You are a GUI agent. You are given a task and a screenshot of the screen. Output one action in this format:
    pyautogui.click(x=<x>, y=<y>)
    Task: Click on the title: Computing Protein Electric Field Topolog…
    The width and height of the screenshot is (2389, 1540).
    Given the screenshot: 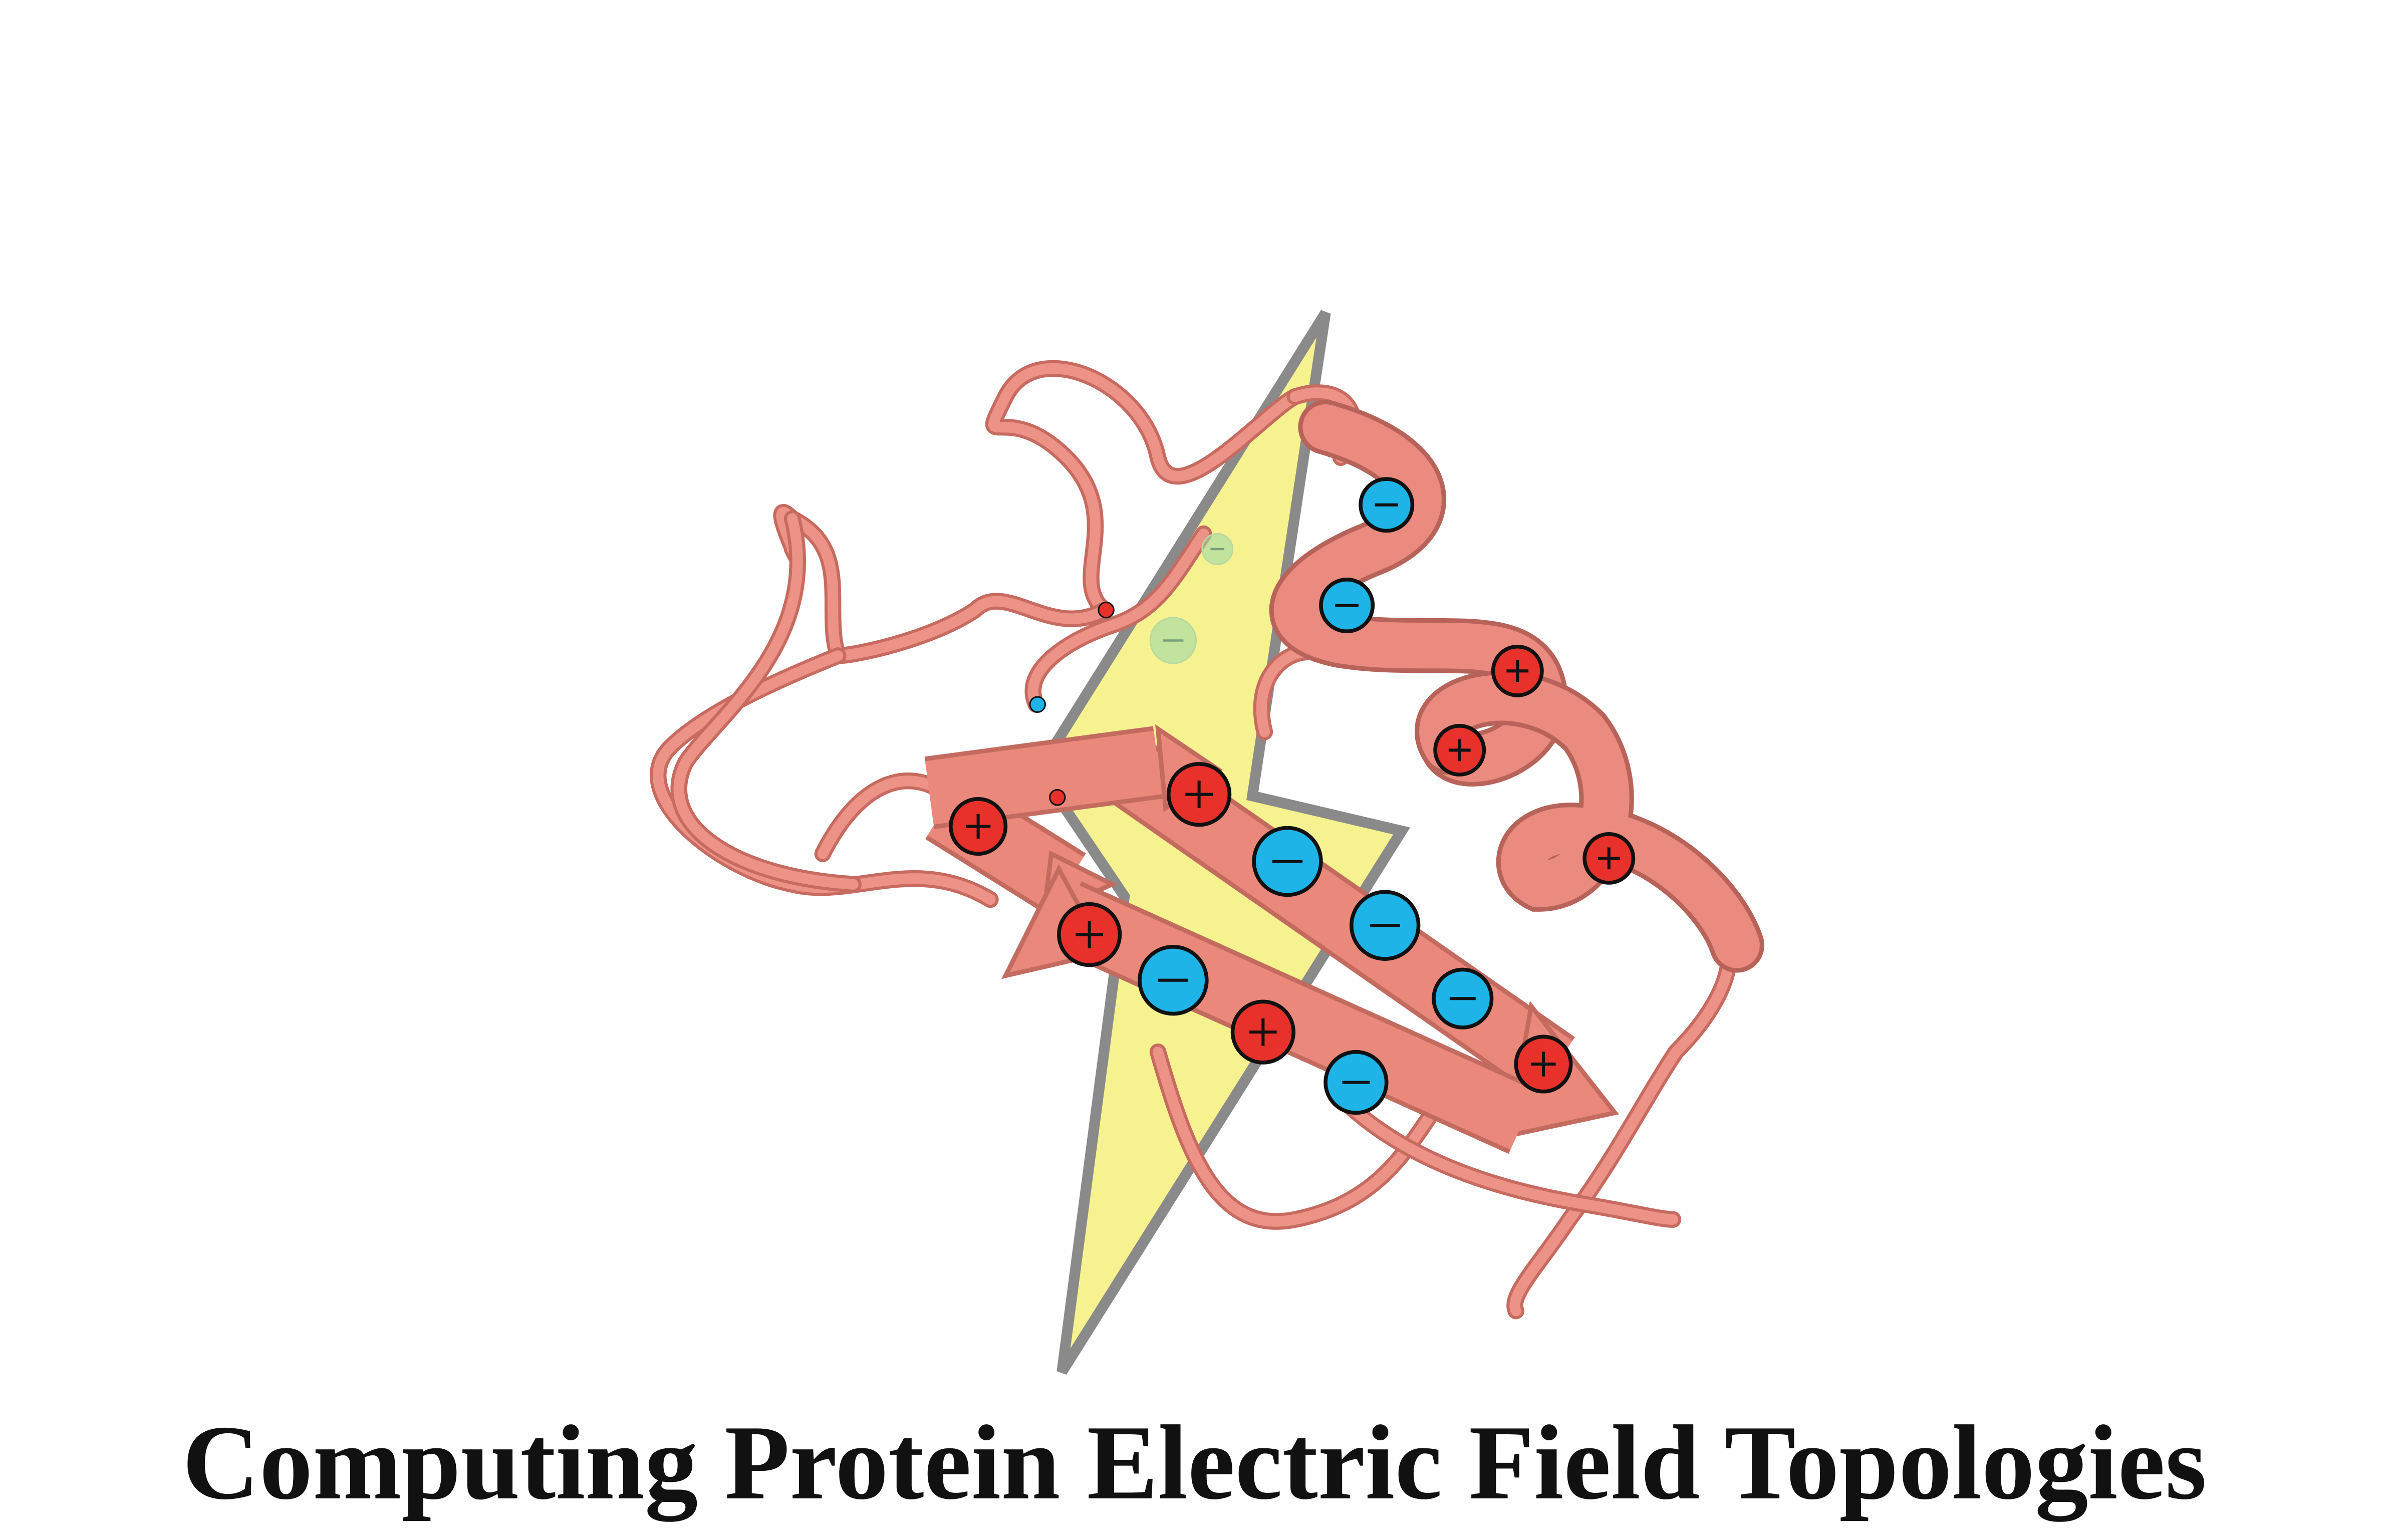 What is the action you would take?
    pyautogui.click(x=1194, y=1463)
    